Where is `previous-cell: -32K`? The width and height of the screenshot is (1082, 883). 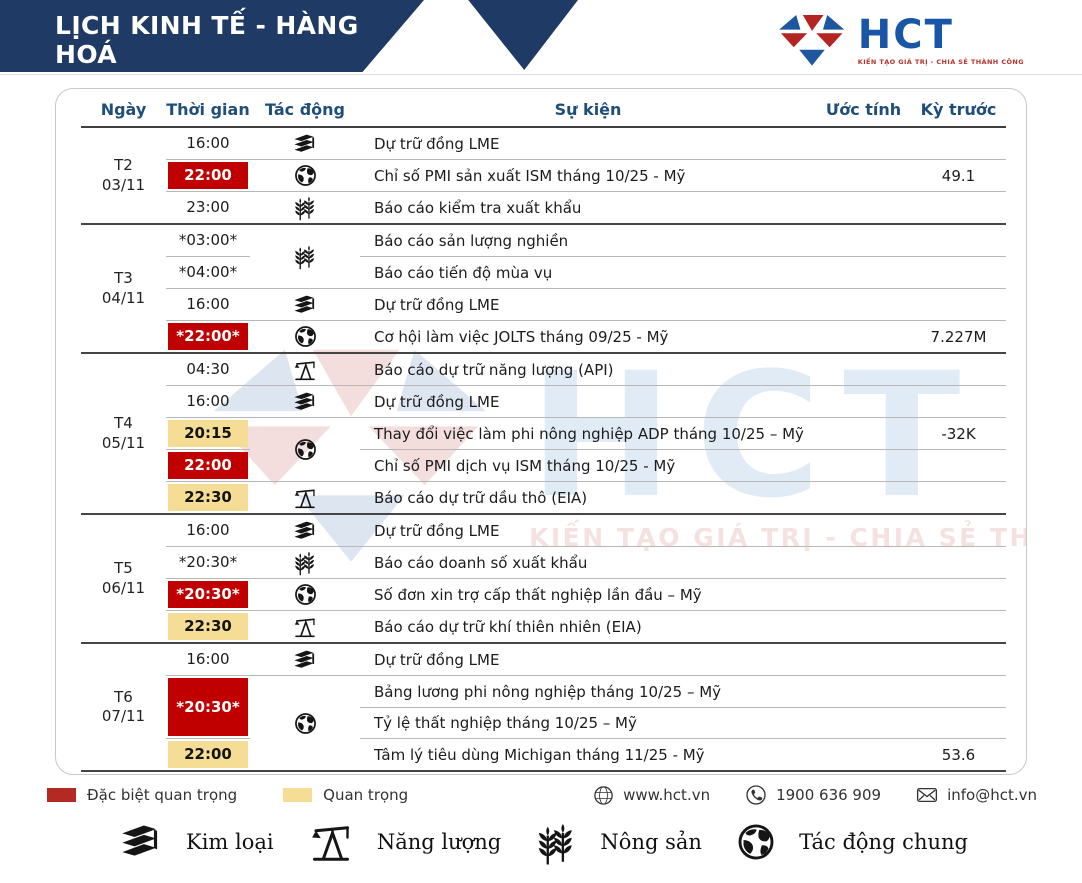 previous-cell: -32K is located at coordinates (958, 434).